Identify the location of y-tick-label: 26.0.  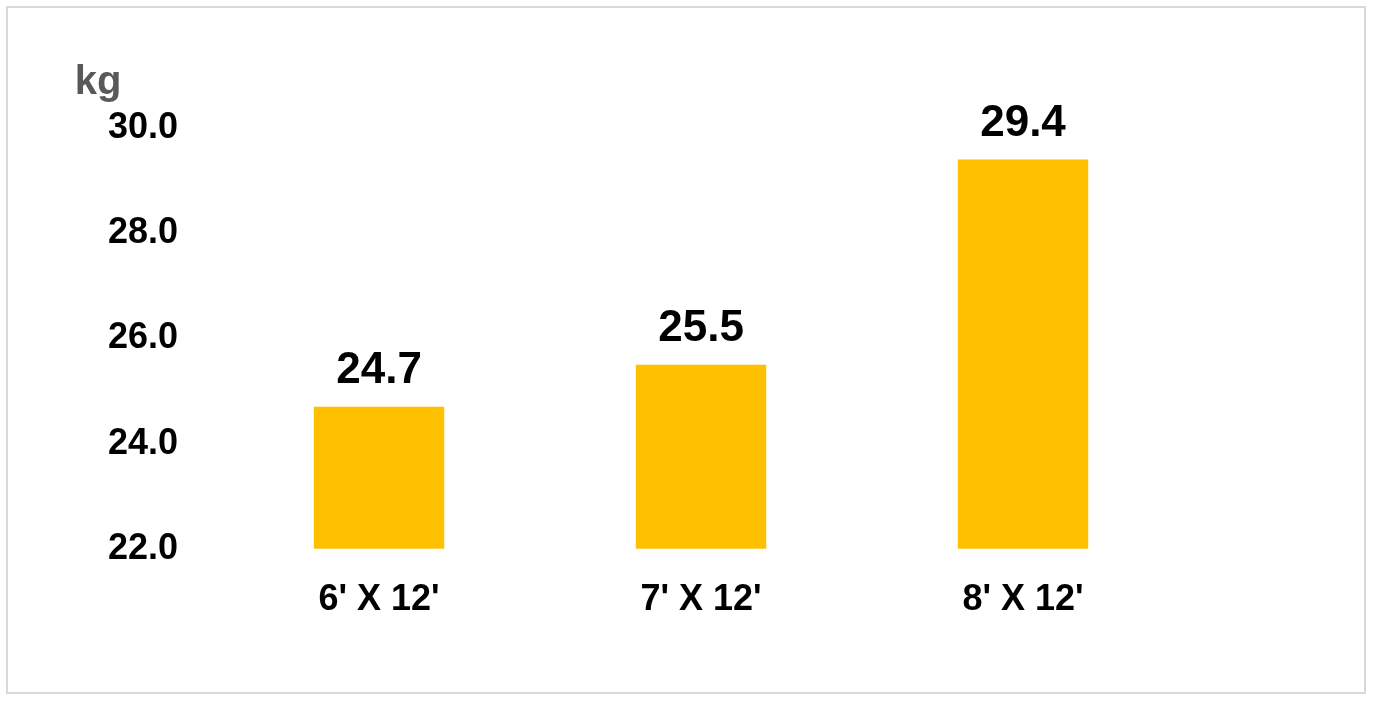
(143, 336).